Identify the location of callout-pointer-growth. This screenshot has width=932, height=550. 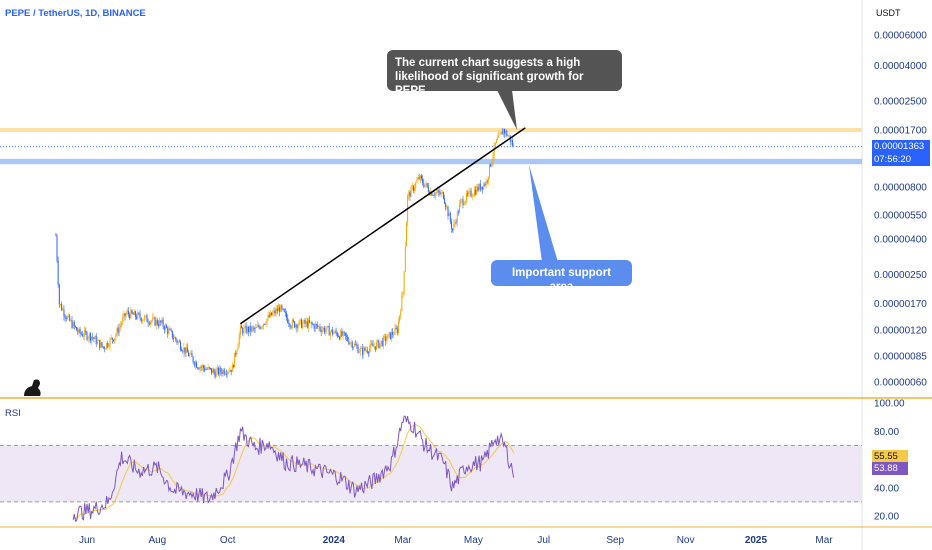
(507, 110).